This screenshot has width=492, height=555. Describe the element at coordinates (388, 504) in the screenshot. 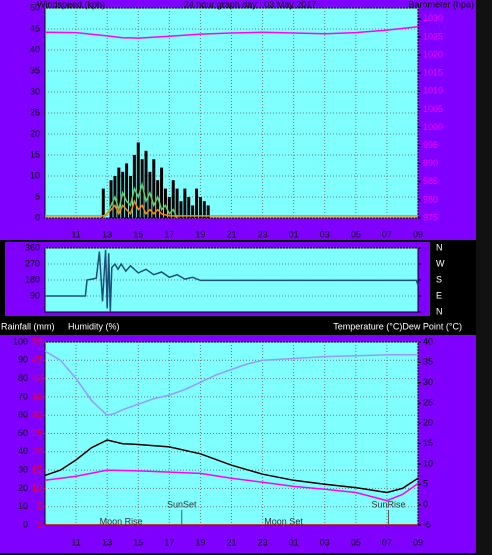

I see `annotation: SunRise` at that location.